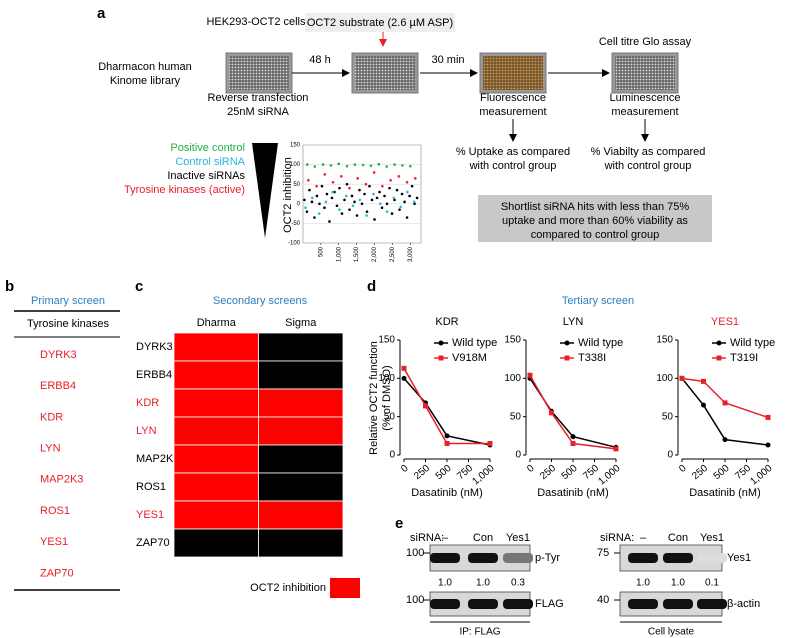 The image size is (786, 638). I want to click on row-label: ERBB4, so click(154, 375).